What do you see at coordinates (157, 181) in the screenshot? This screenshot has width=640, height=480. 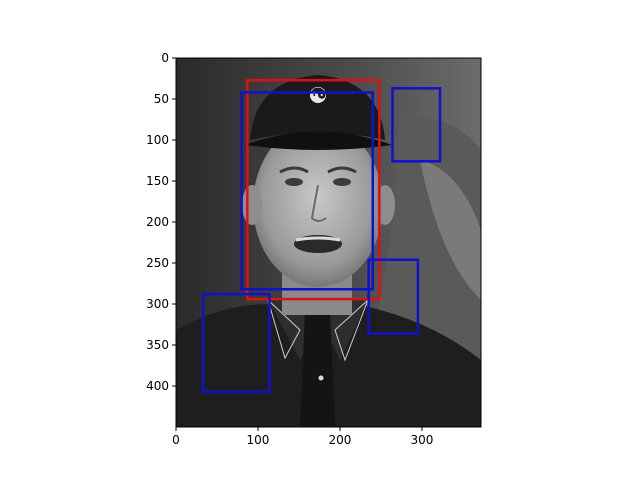 I see `y-tick-label: 150` at bounding box center [157, 181].